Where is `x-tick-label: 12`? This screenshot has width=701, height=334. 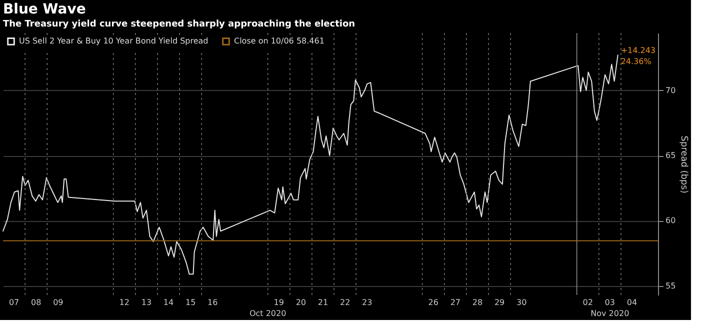
x-tick-label: 12 is located at coordinates (124, 302).